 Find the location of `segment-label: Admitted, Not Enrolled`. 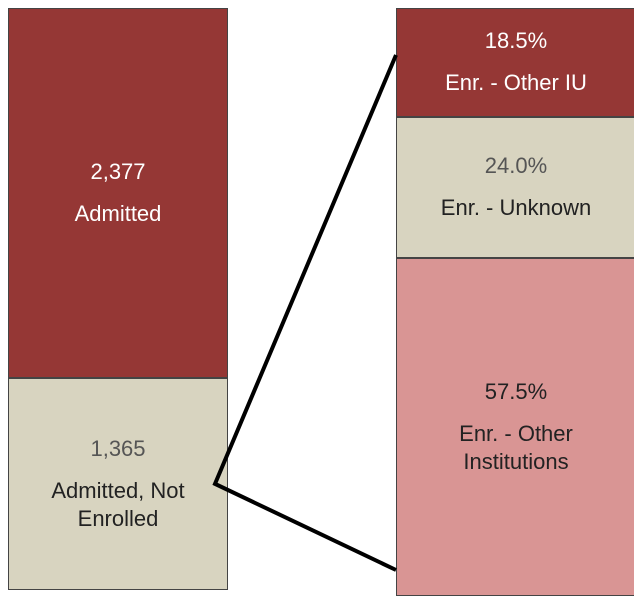

segment-label: Admitted, Not Enrolled is located at coordinates (118, 504).